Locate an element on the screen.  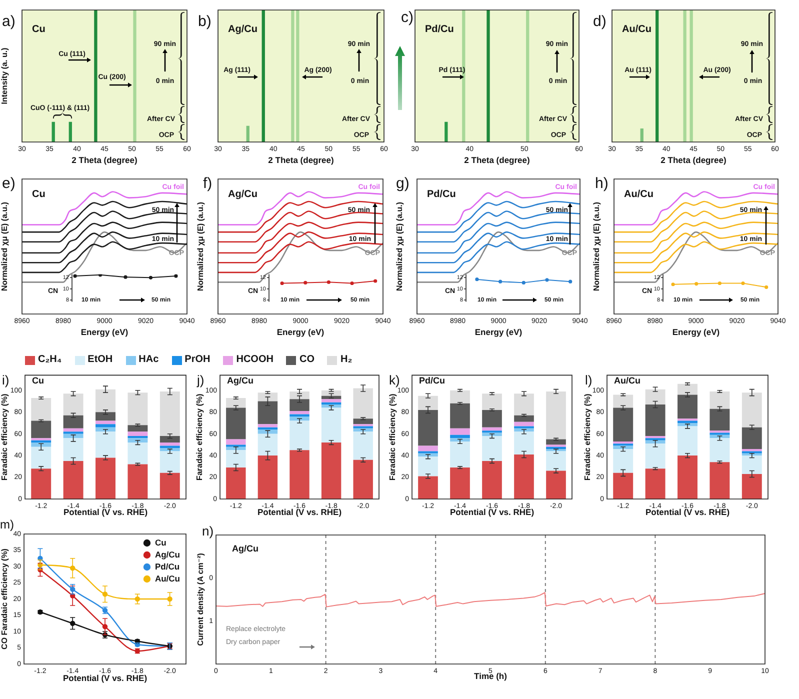
text: i) is located at coordinates (6, 380).